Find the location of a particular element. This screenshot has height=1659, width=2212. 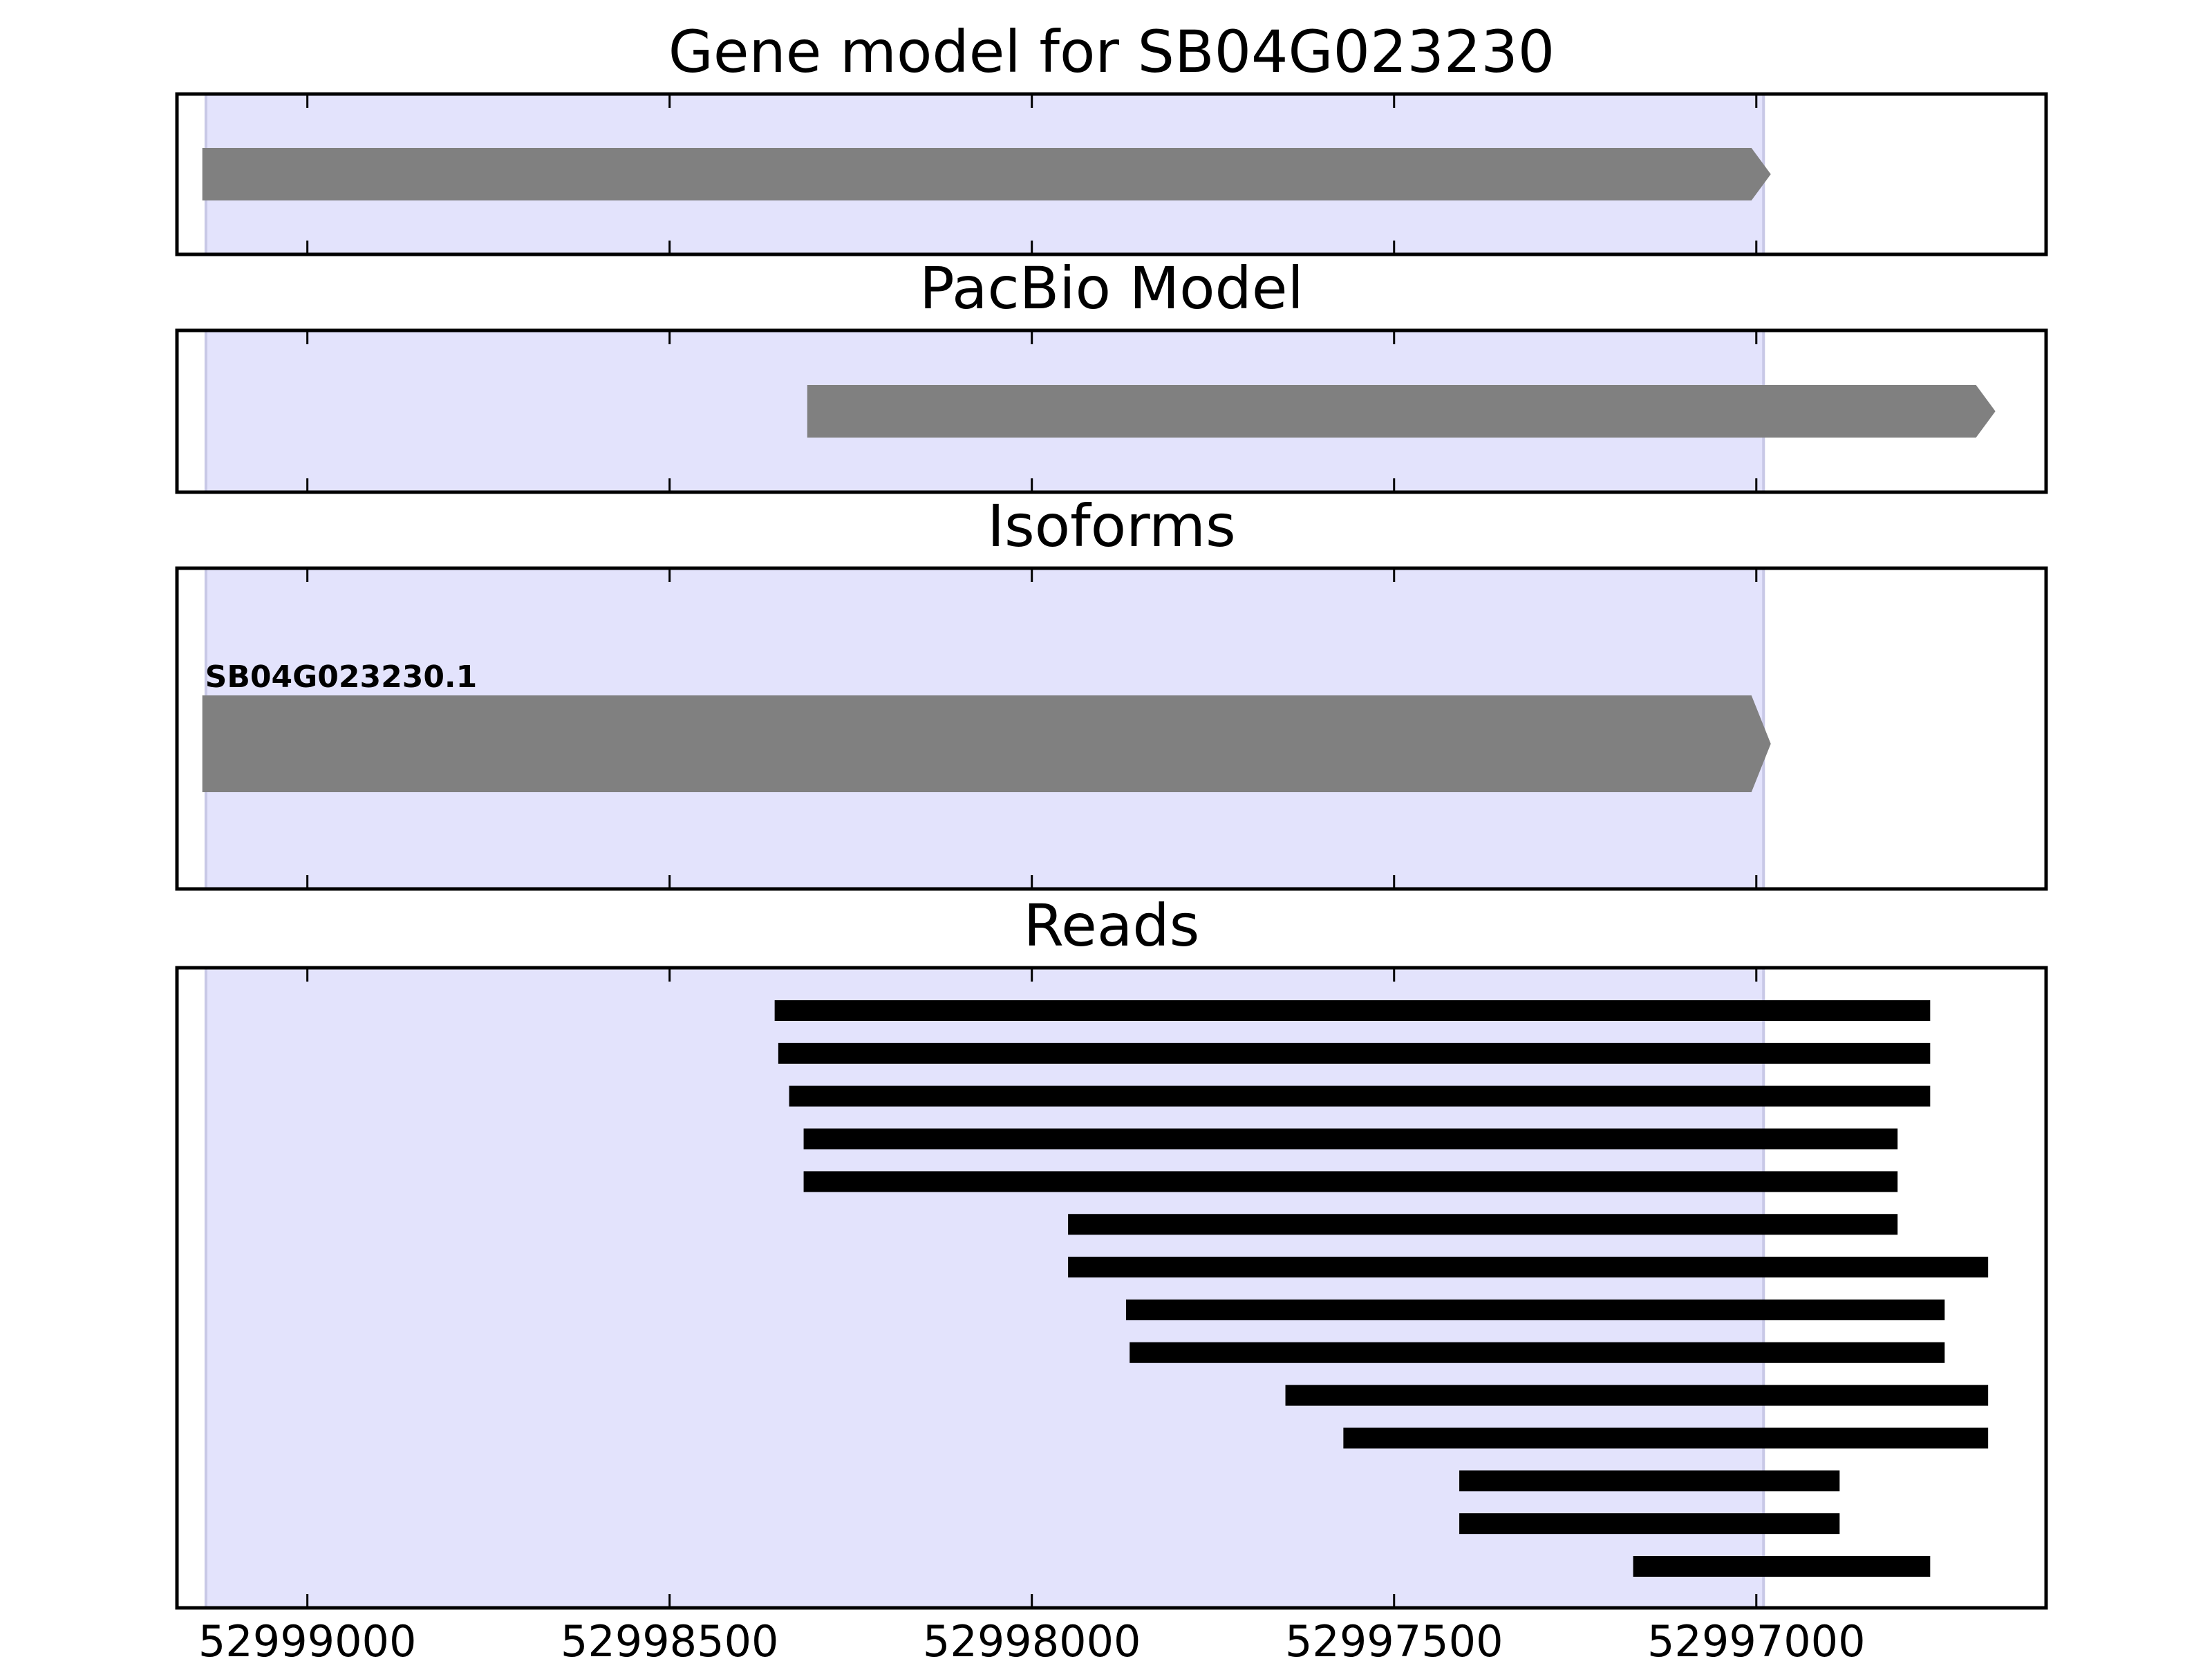

x-tick-label: 52999000 is located at coordinates (307, 1638).